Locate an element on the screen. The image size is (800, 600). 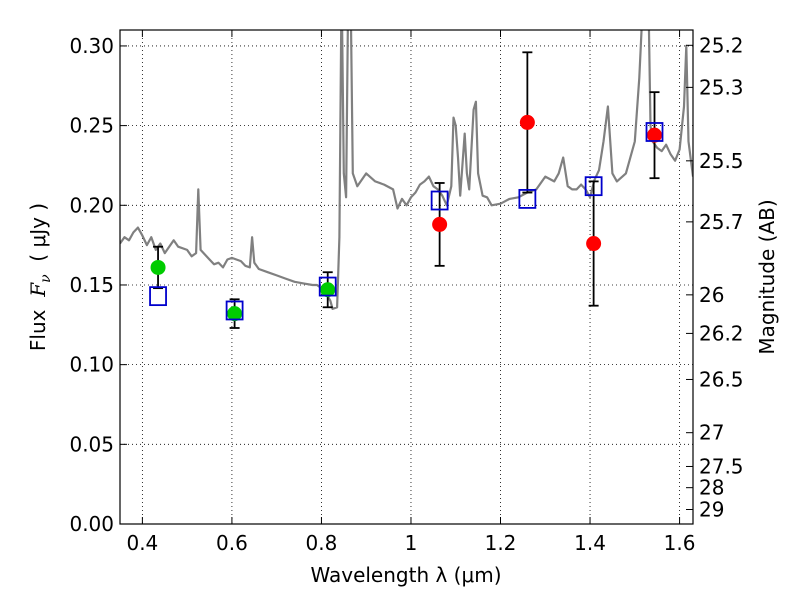
magnitude-tick-label: 29 is located at coordinates (711, 509).